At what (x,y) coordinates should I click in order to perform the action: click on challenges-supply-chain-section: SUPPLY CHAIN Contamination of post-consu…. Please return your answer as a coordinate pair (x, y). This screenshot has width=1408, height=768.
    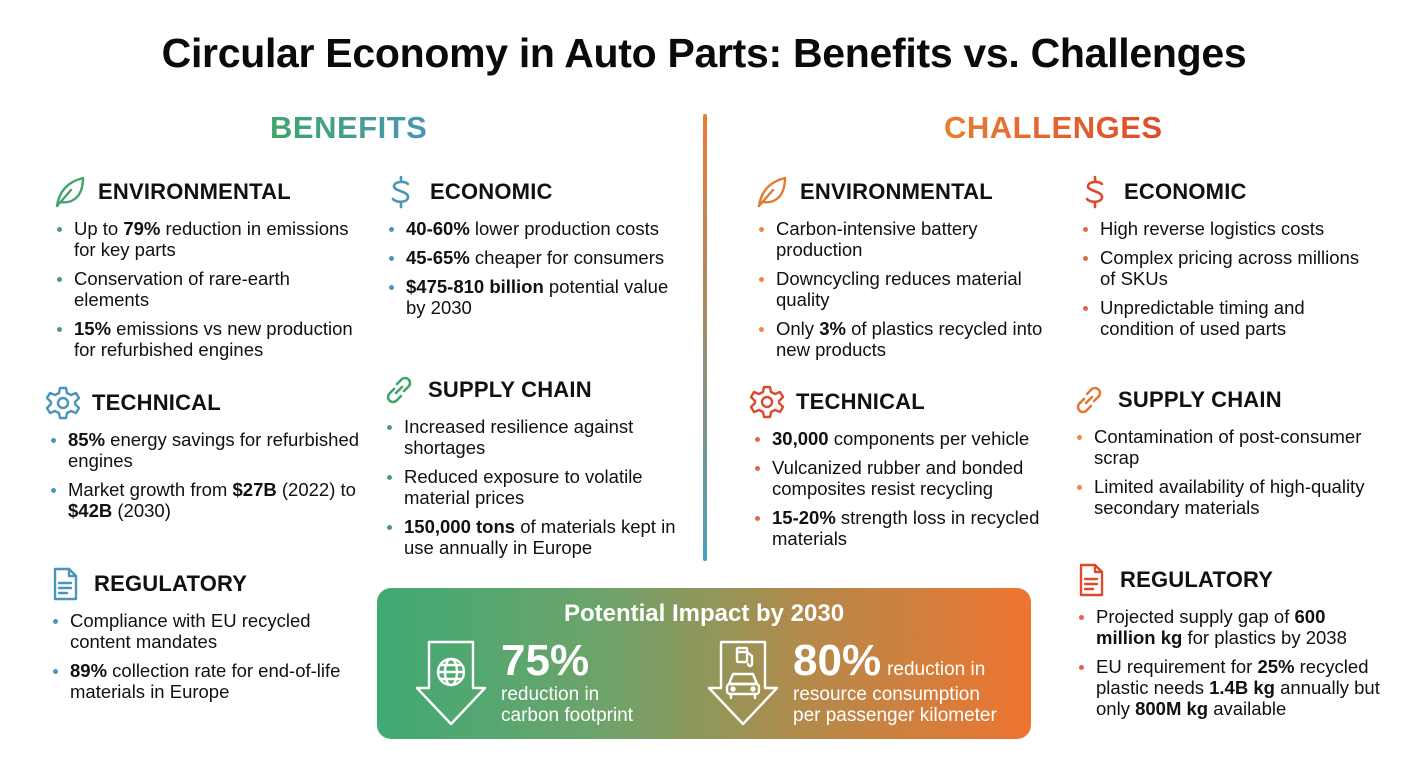
    Looking at the image, I should click on (1225, 453).